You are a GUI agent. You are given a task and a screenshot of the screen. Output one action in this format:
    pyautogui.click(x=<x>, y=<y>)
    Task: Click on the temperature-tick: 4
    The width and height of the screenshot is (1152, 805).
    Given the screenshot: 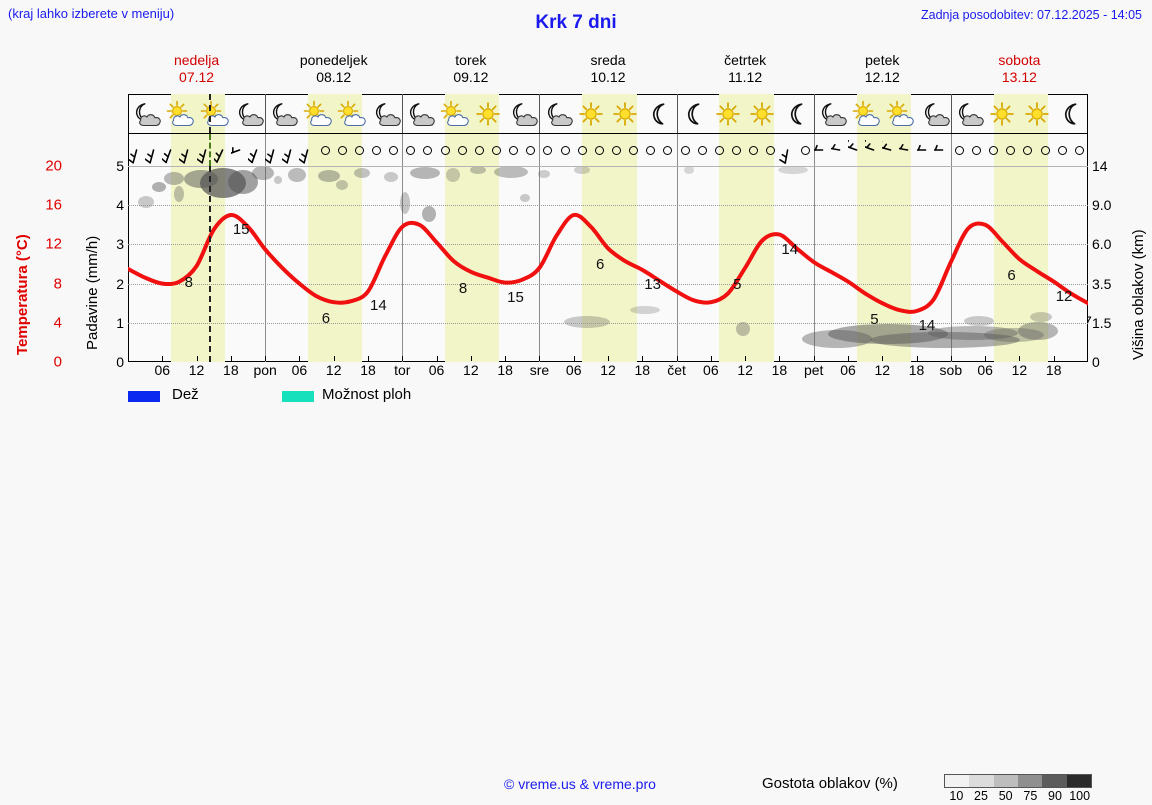 What is the action you would take?
    pyautogui.click(x=31, y=322)
    